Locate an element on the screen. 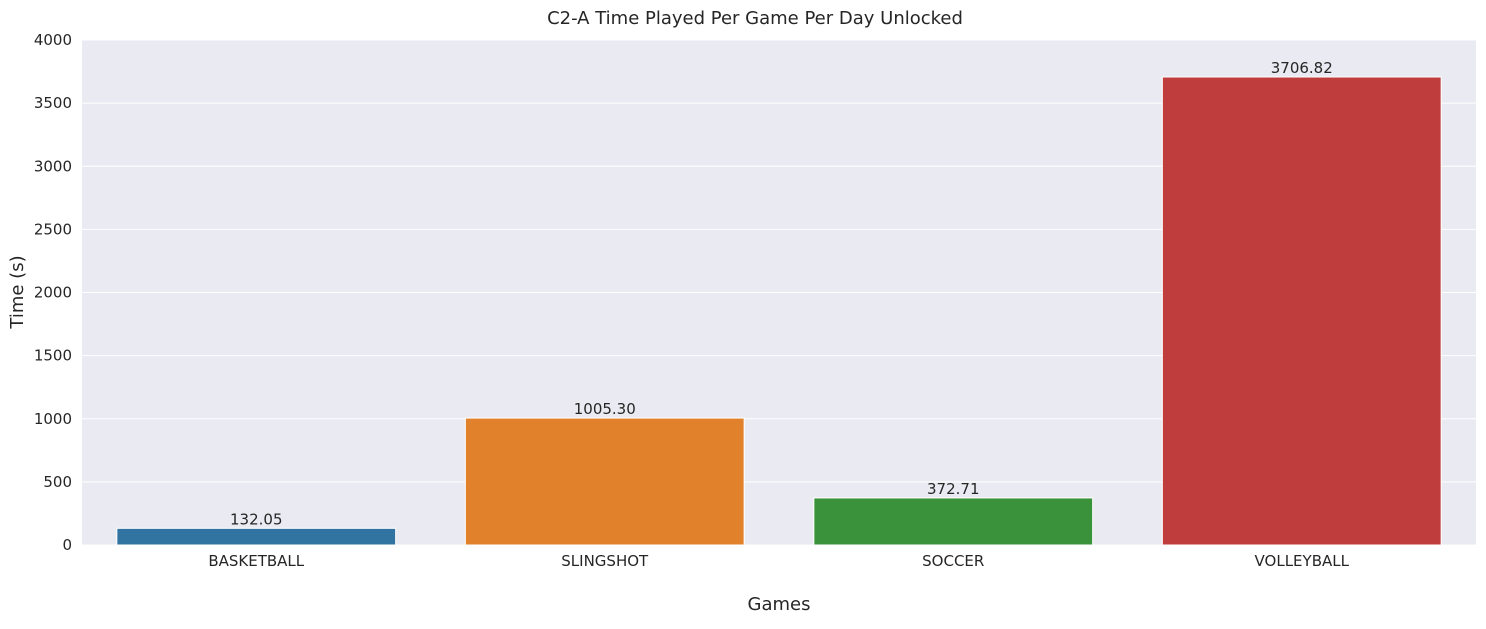 The width and height of the screenshot is (1486, 629). y-tick-label: 3000 is located at coordinates (53, 166).